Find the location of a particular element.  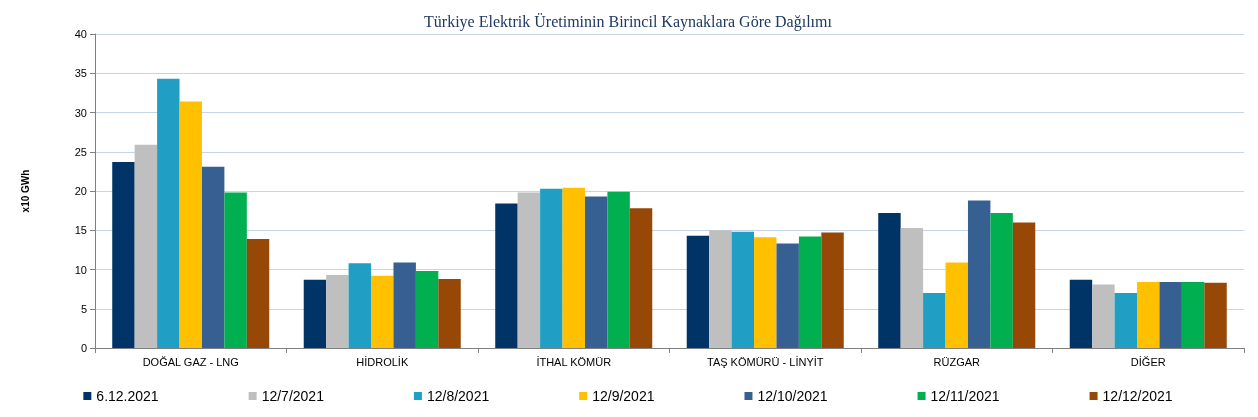

y-tick-label: 35 is located at coordinates (80, 73).